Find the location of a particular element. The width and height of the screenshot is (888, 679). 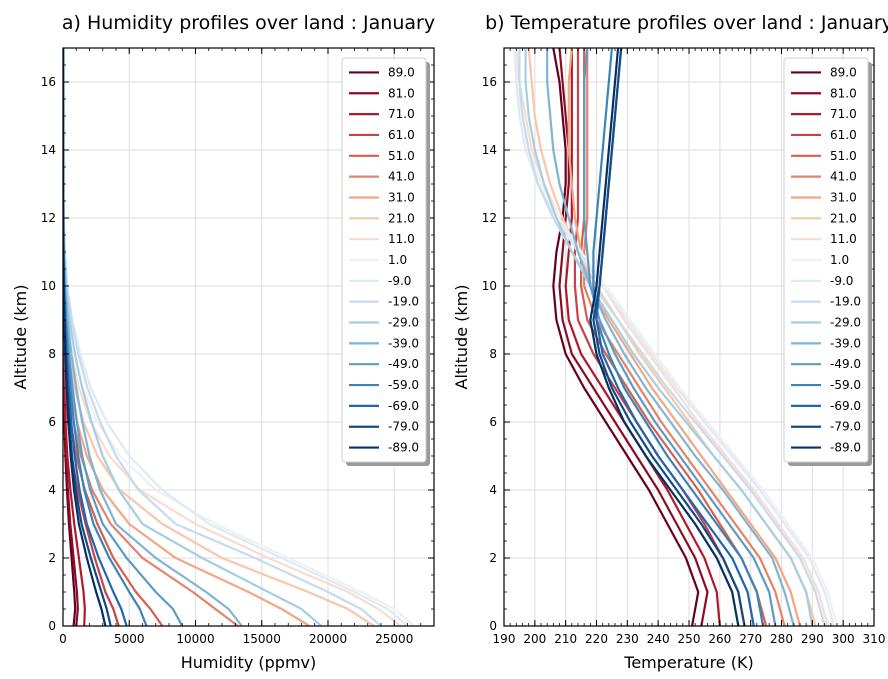

x-tick-label: 310 is located at coordinates (874, 639).